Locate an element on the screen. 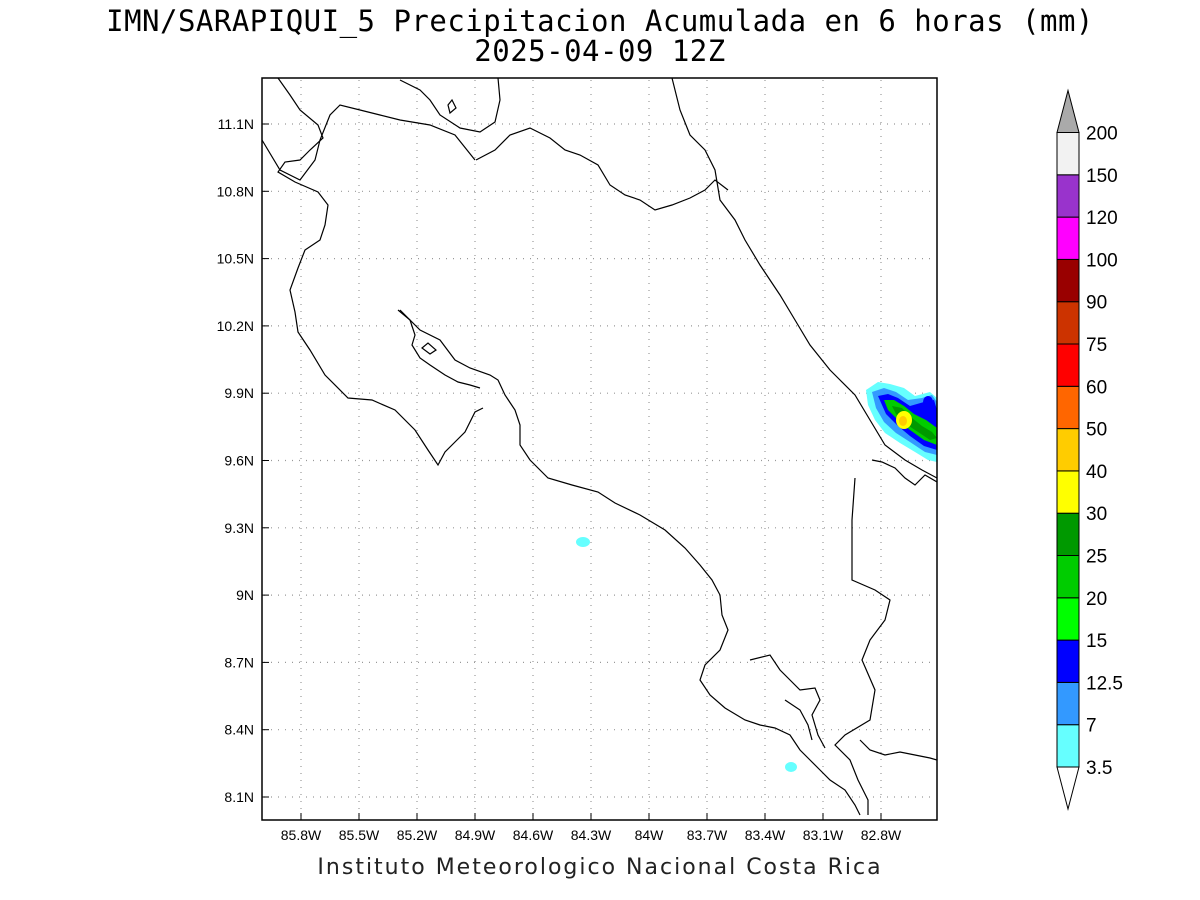 The image size is (1200, 900). lat-tick-label: 10.8N is located at coordinates (235, 191).